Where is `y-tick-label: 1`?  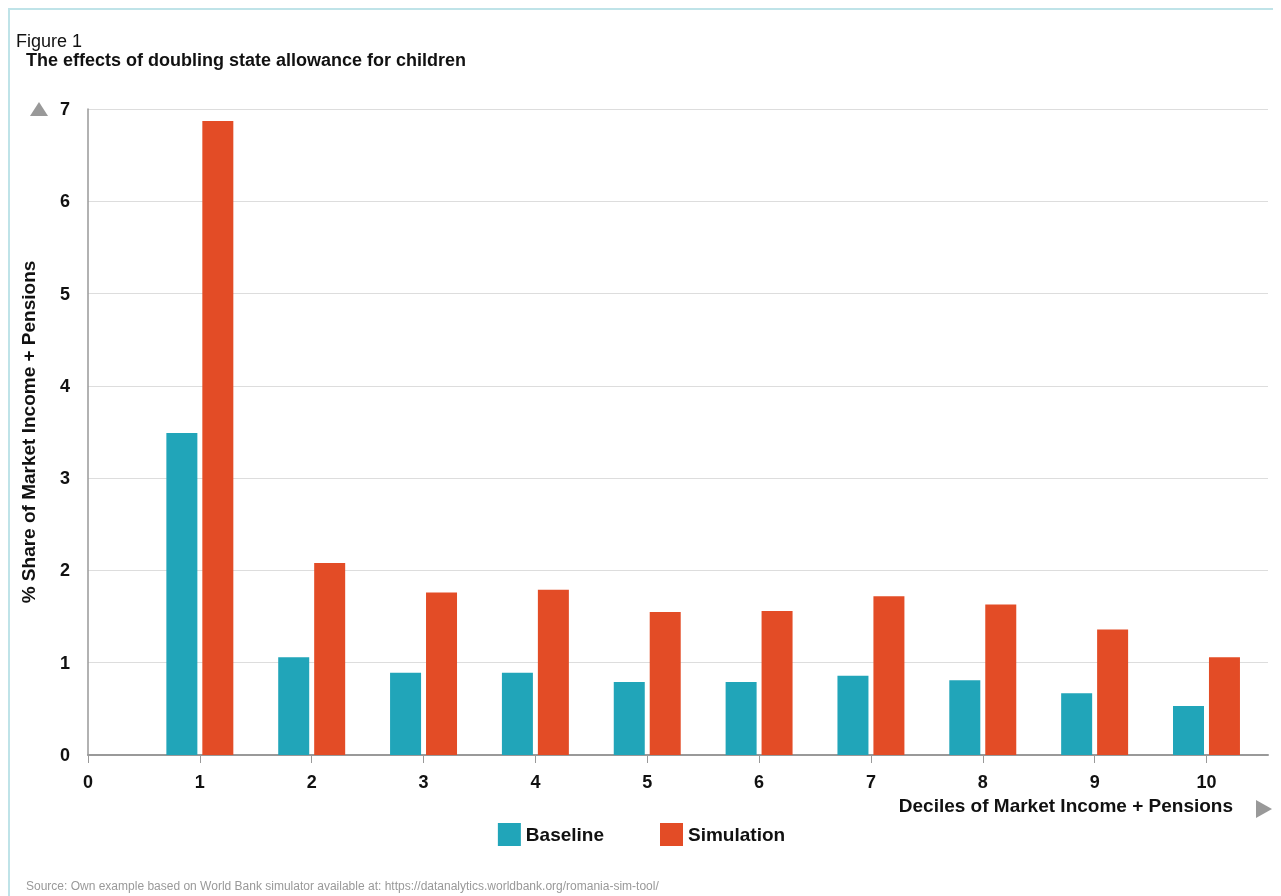
y-tick-label: 1 is located at coordinates (64, 662).